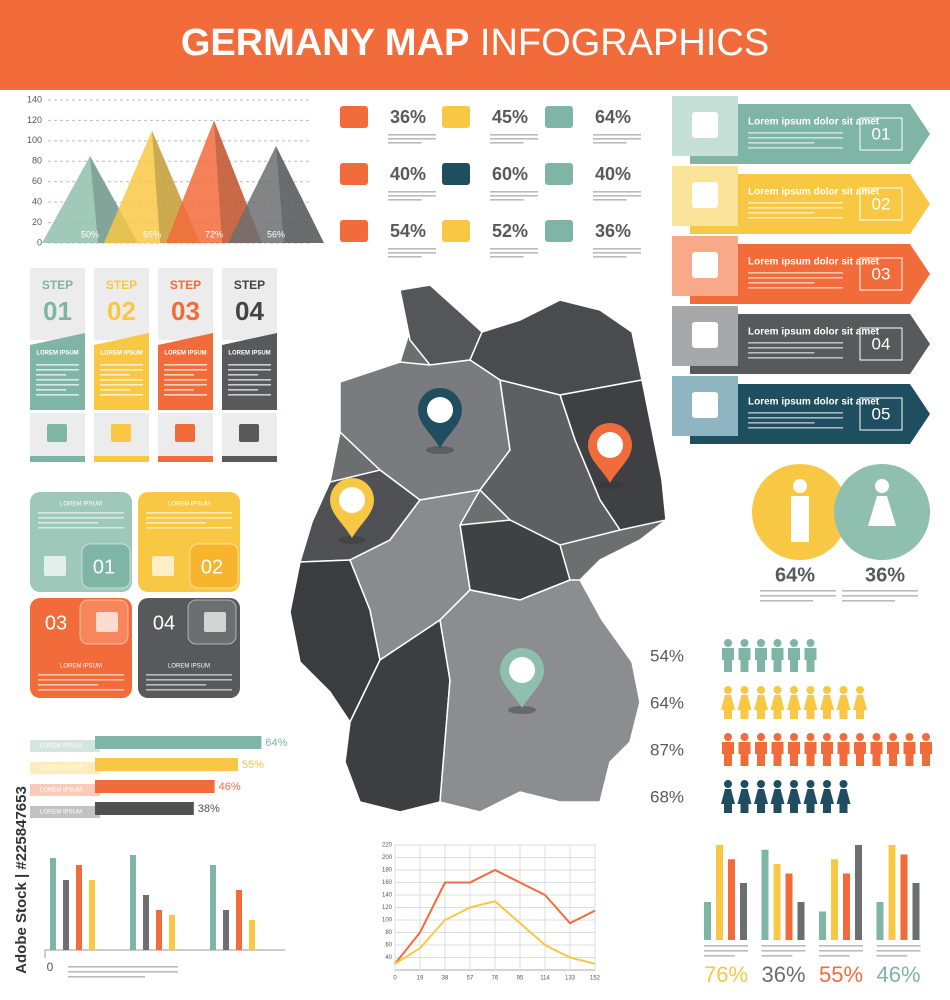  Describe the element at coordinates (249, 311) in the screenshot. I see `step-number: 04` at that location.